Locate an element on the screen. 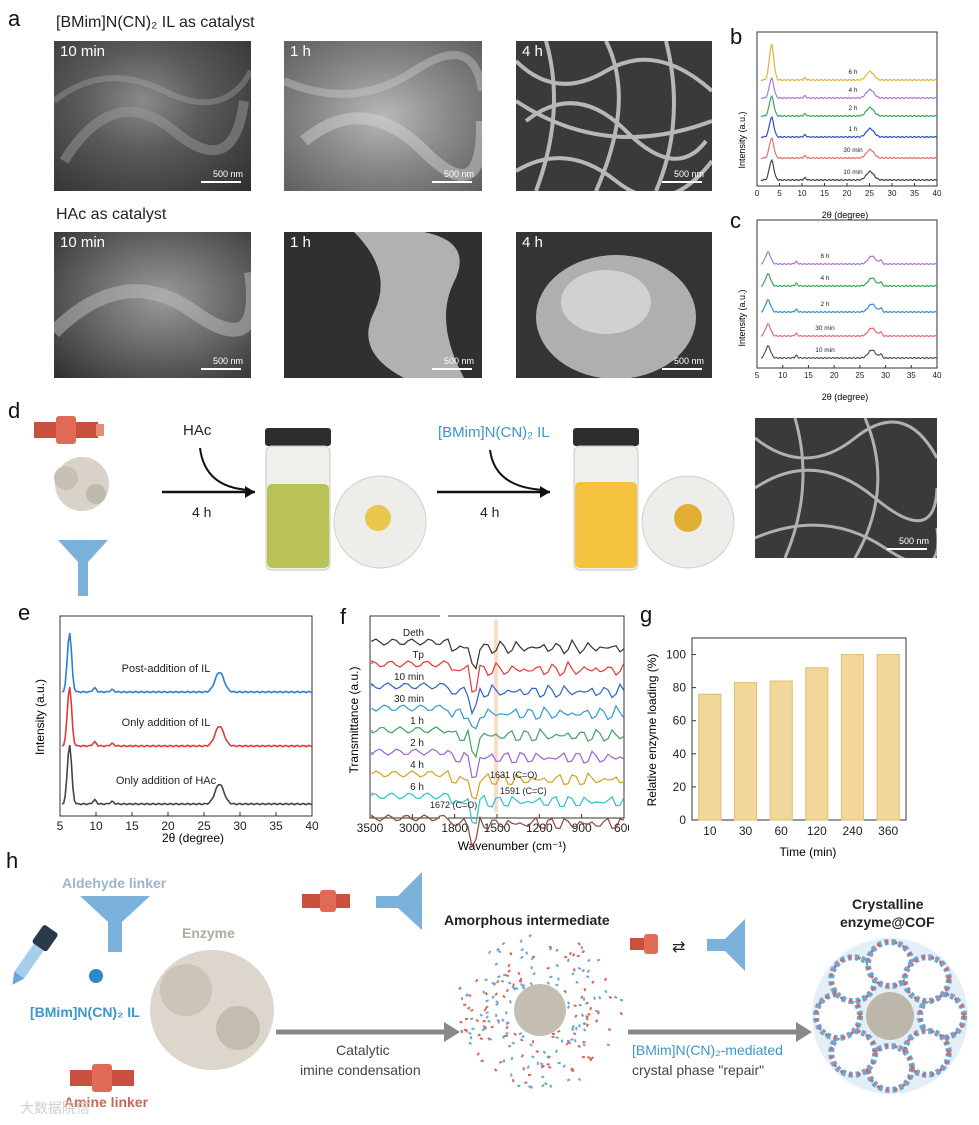  sem-image-il-1h: 1 h 500 nm is located at coordinates (383, 116).